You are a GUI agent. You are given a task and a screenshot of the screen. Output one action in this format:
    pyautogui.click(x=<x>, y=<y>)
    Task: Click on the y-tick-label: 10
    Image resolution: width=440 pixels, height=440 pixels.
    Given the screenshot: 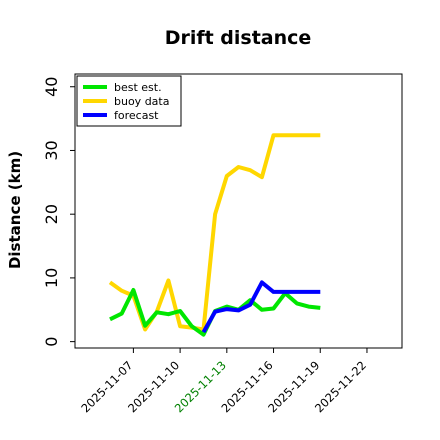 What is the action you would take?
    pyautogui.click(x=51, y=278)
    